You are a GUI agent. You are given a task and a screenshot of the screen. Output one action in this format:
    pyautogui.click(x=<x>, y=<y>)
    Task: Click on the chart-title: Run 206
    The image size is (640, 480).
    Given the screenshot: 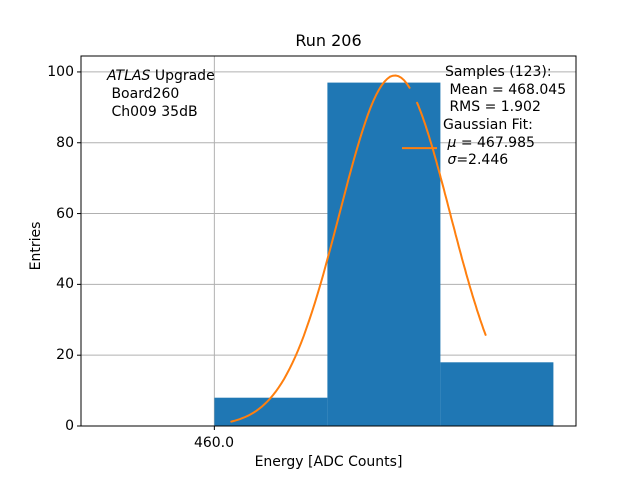 What is the action you would take?
    pyautogui.click(x=328, y=40)
    